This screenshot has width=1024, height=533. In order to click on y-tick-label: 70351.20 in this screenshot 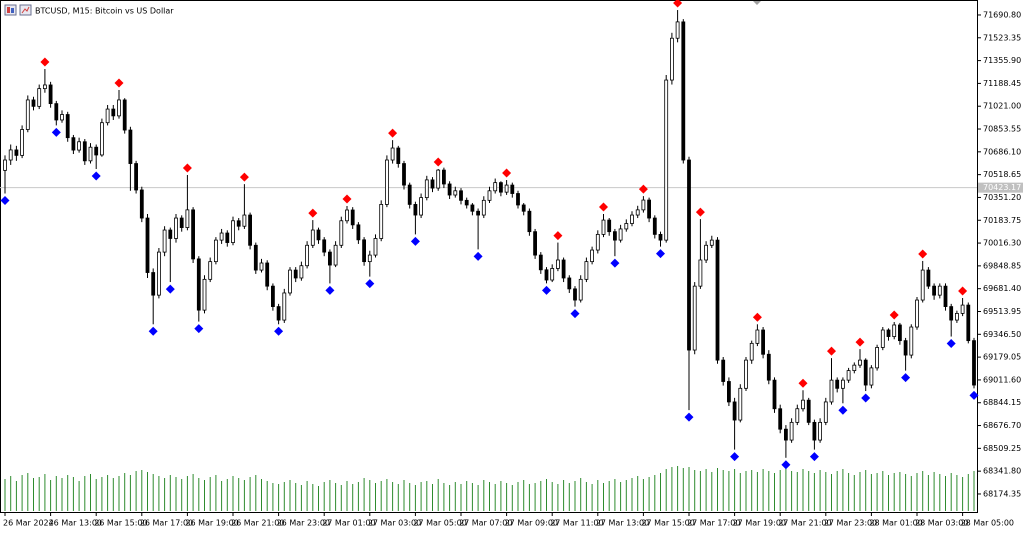, I will do `click(1002, 197)`.